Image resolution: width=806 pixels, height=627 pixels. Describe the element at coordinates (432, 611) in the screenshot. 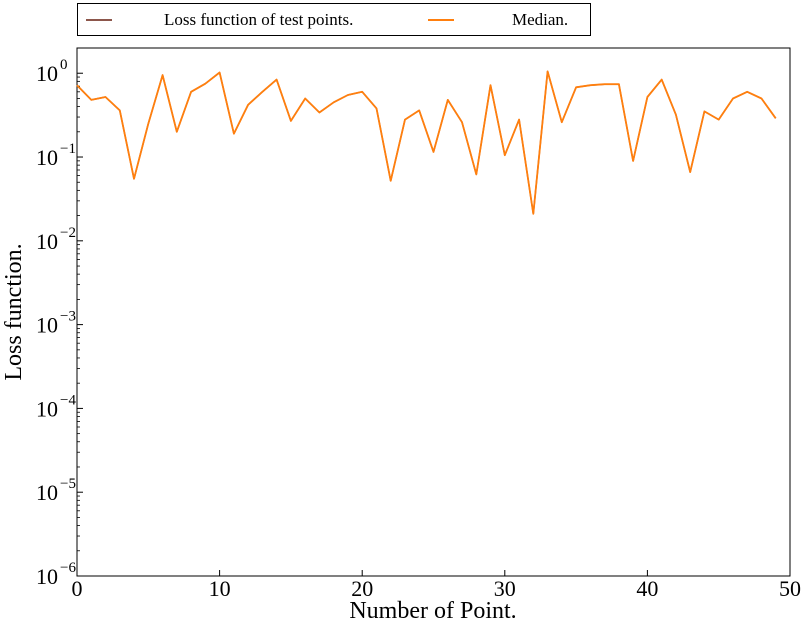

I see `x-axis-title: Number of Point.` at that location.